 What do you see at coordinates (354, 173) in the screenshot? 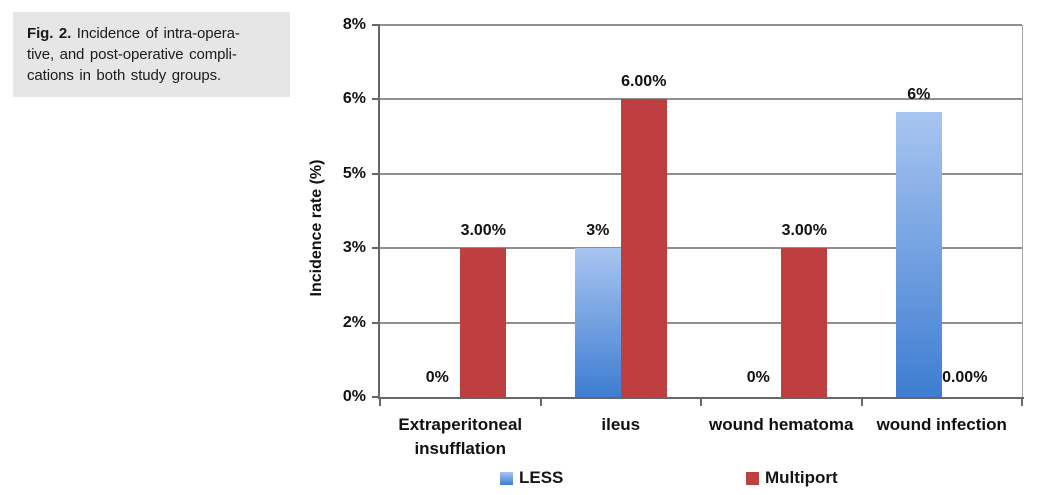
I see `y-axis-tick-label: 5%` at bounding box center [354, 173].